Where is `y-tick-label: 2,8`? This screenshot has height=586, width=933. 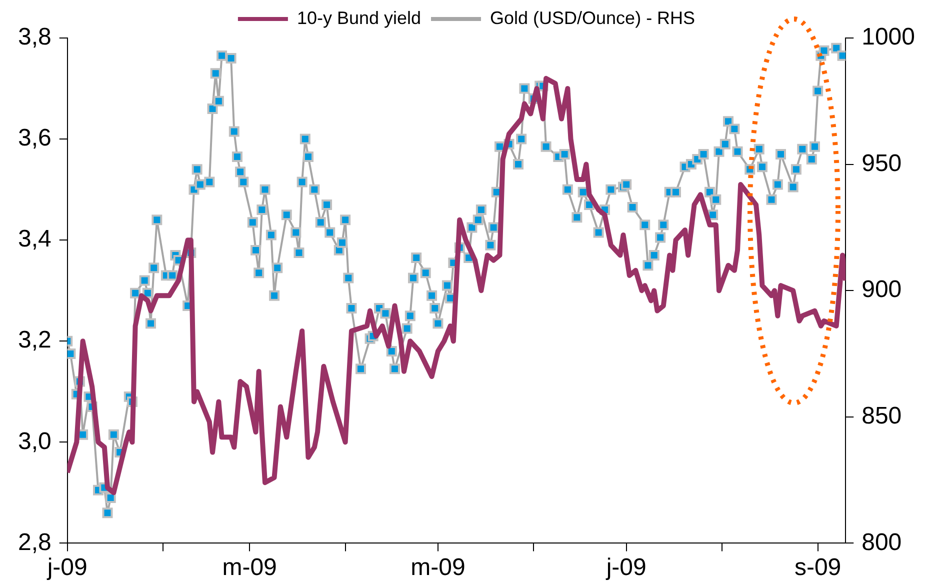
y-tick-label: 2,8 is located at coordinates (35, 542).